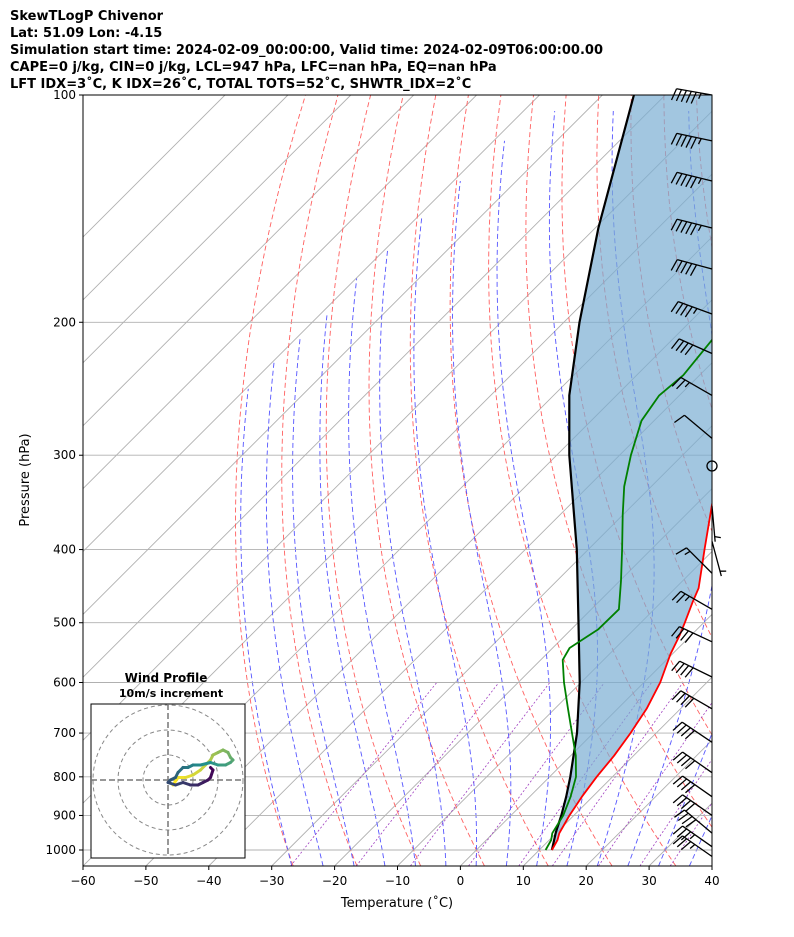 The width and height of the screenshot is (794, 937). What do you see at coordinates (592, 473) in the screenshot?
I see `parcel-profile-line` at bounding box center [592, 473].